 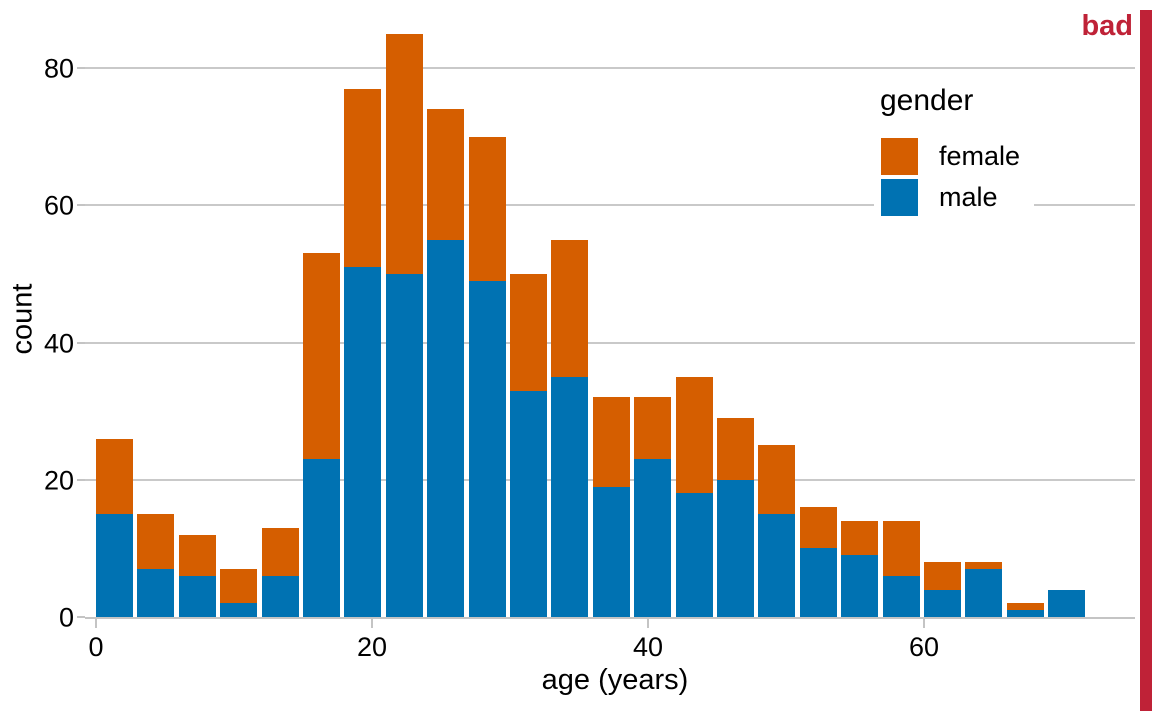 What do you see at coordinates (648, 647) in the screenshot?
I see `x-tick-label-40: 40` at bounding box center [648, 647].